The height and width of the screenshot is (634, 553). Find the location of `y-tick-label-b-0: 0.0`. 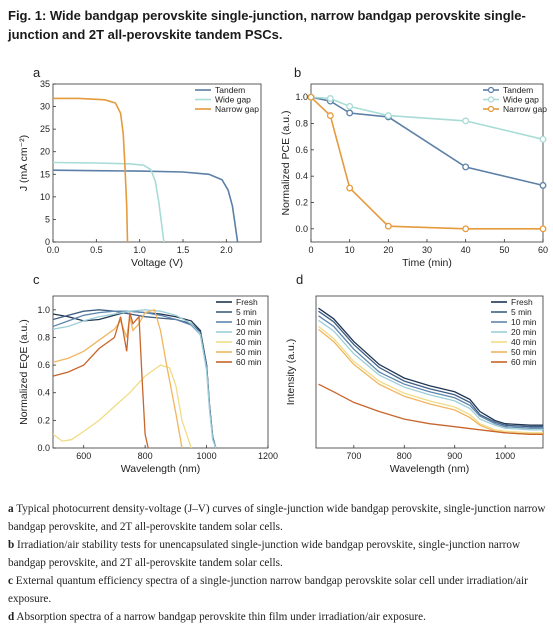

y-tick-label-b-0: 0.0 is located at coordinates (301, 229).